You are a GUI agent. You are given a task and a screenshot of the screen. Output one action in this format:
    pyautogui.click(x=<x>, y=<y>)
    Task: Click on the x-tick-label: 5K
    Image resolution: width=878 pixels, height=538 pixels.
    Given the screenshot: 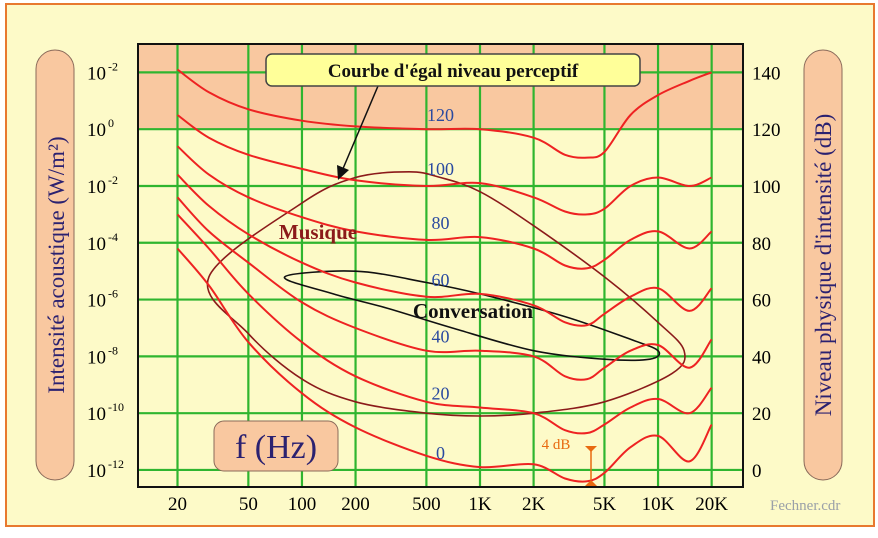 What is the action you would take?
    pyautogui.click(x=605, y=504)
    